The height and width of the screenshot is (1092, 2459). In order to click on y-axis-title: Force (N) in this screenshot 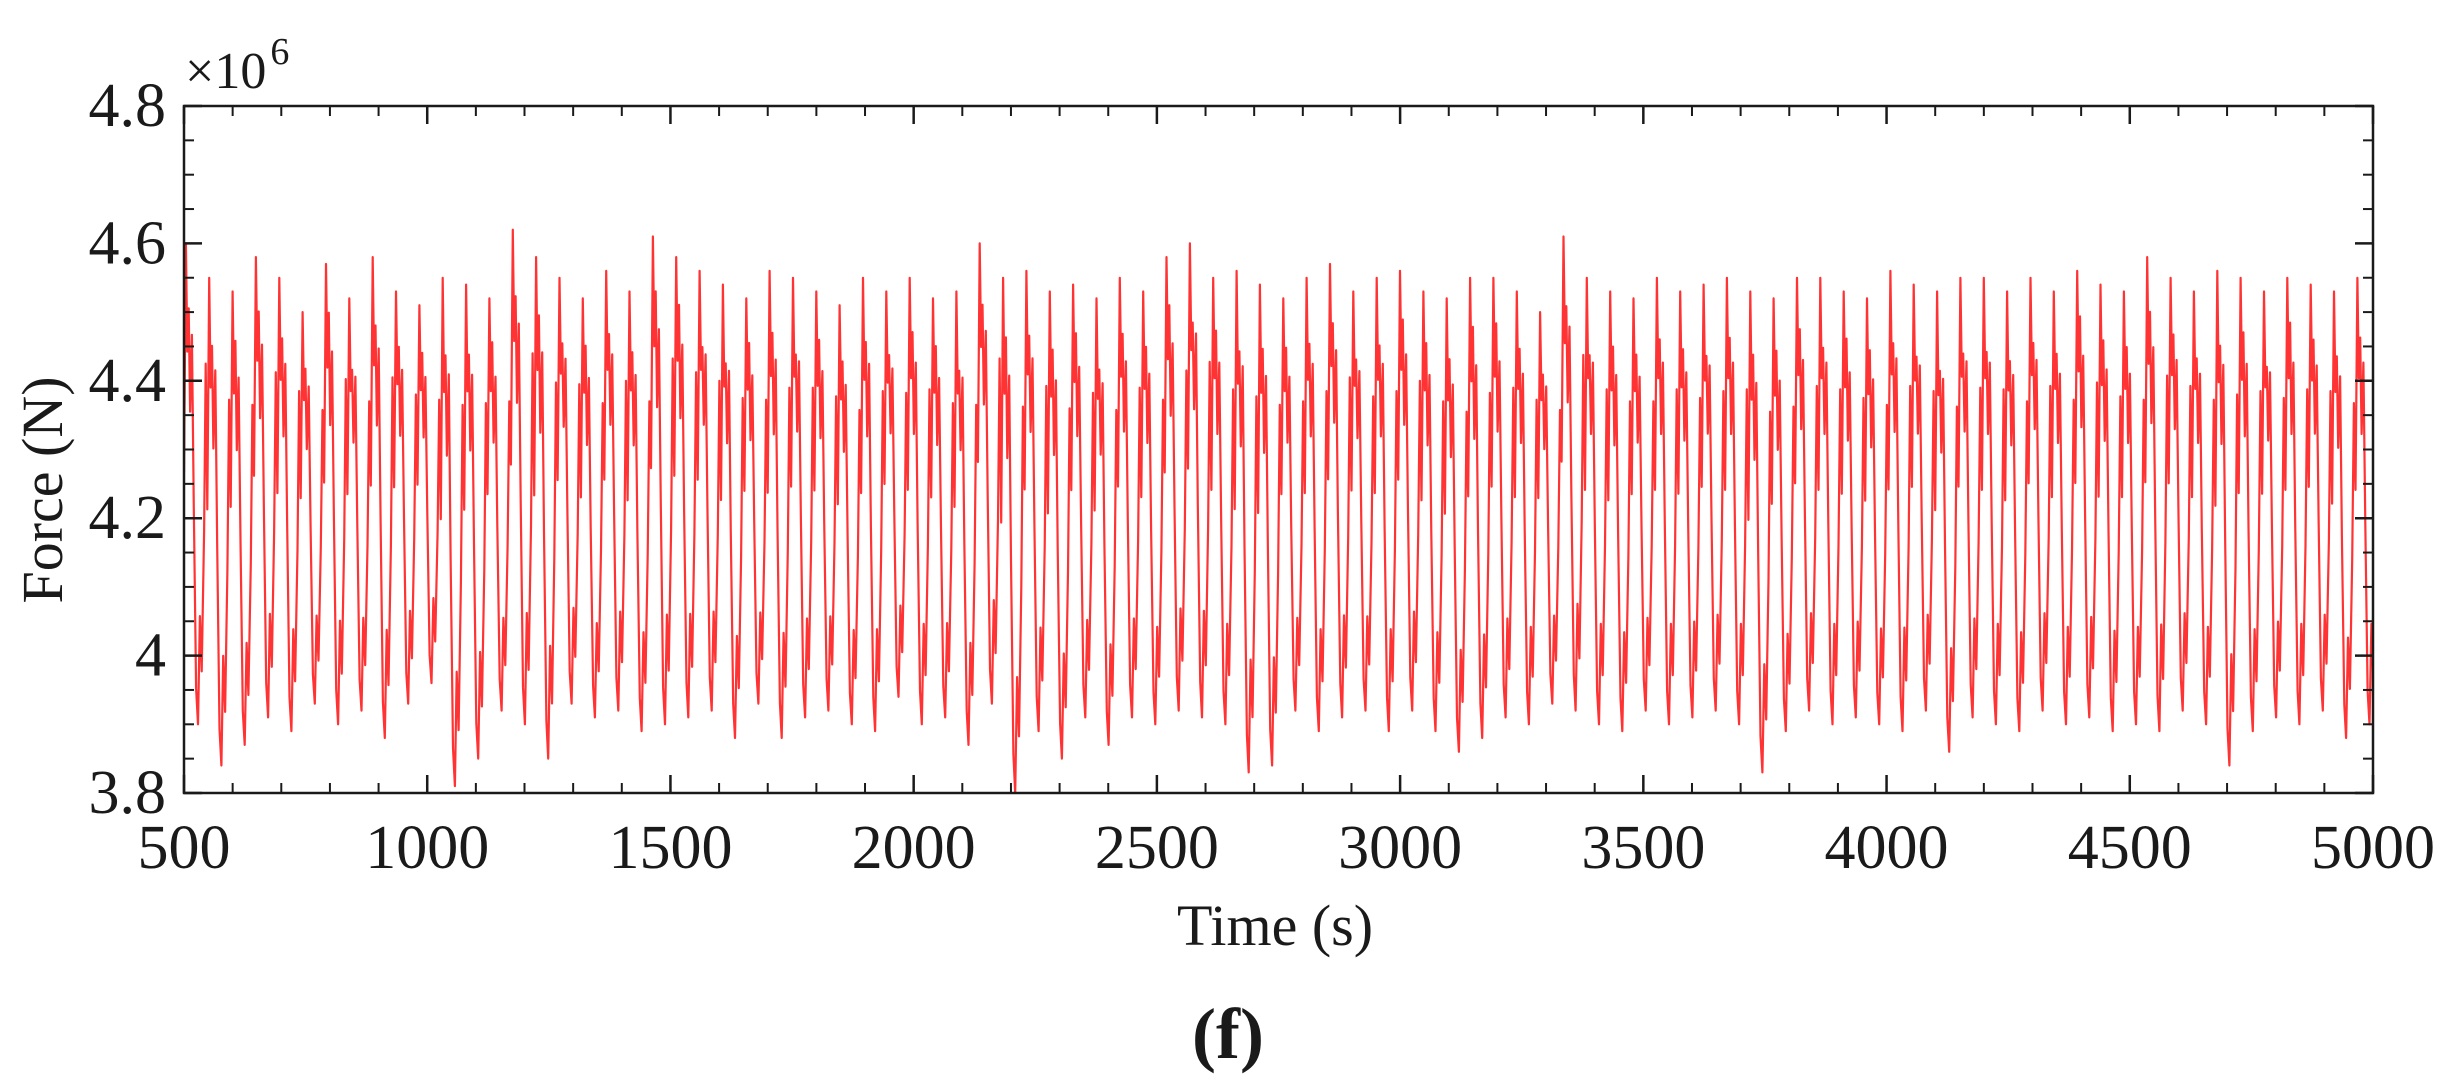, I will do `click(42, 489)`.